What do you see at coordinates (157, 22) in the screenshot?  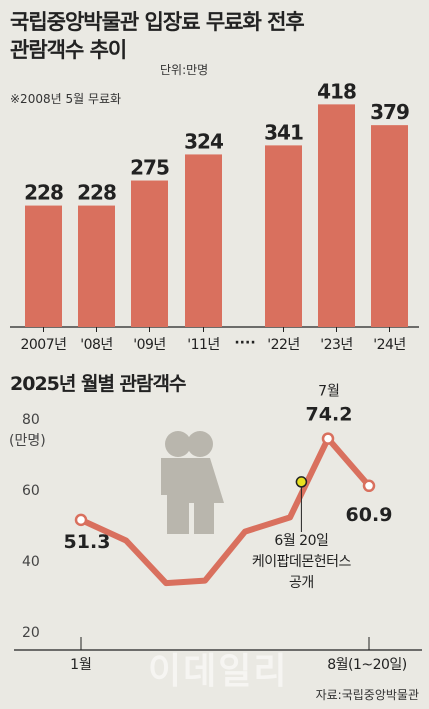 I see `chart-title: 국립중앙박물관 입장료 무료화 전후` at bounding box center [157, 22].